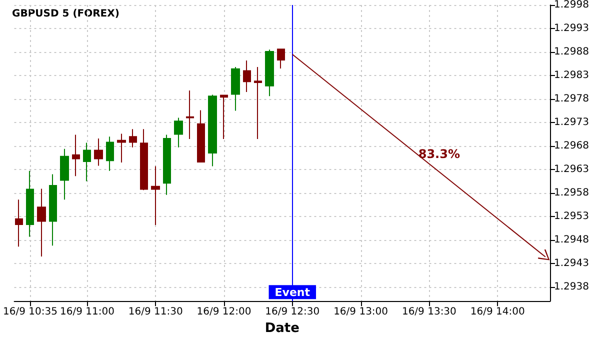 The image size is (600, 340). Describe the element at coordinates (571, 287) in the screenshot. I see `y-tick-label: 1.2938` at that location.